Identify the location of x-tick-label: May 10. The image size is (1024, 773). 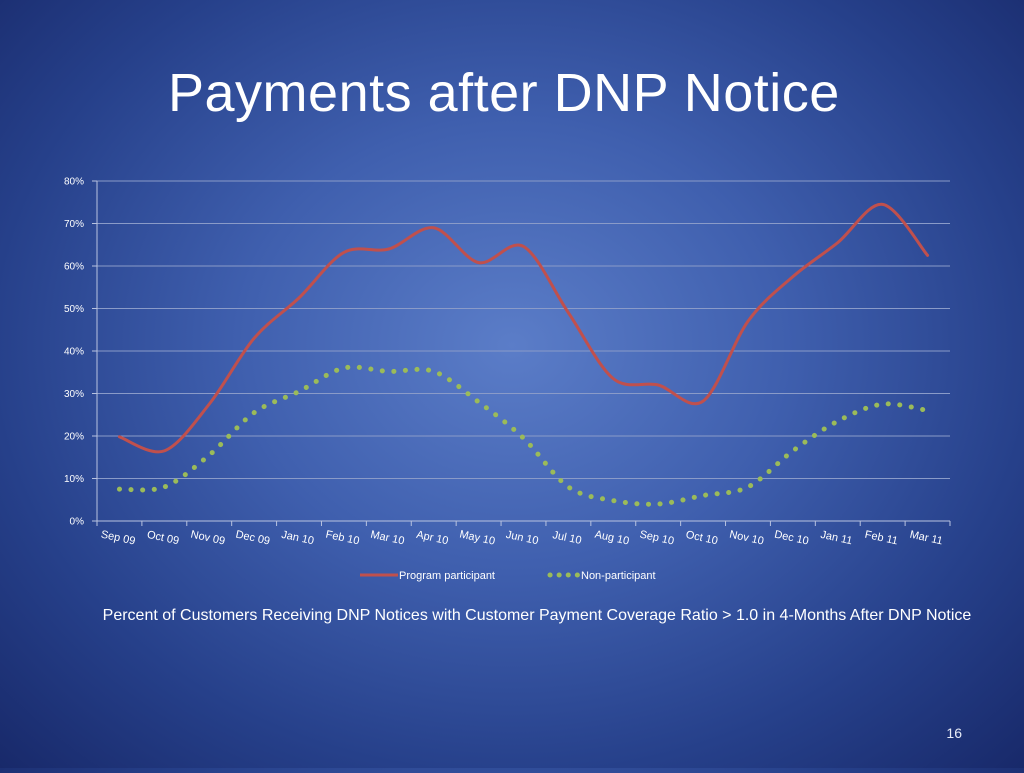
(477, 537).